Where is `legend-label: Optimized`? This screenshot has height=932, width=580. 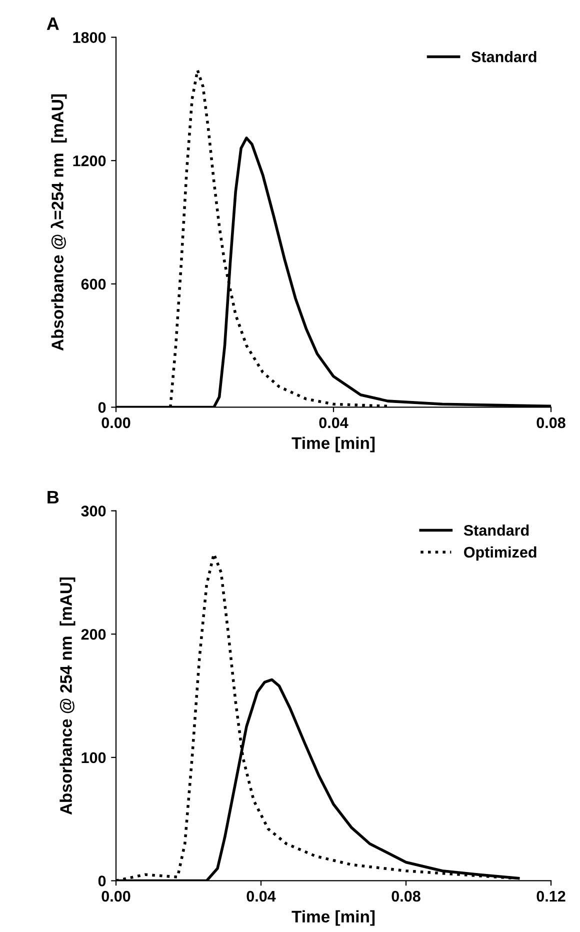
legend-label: Optimized is located at coordinates (500, 553).